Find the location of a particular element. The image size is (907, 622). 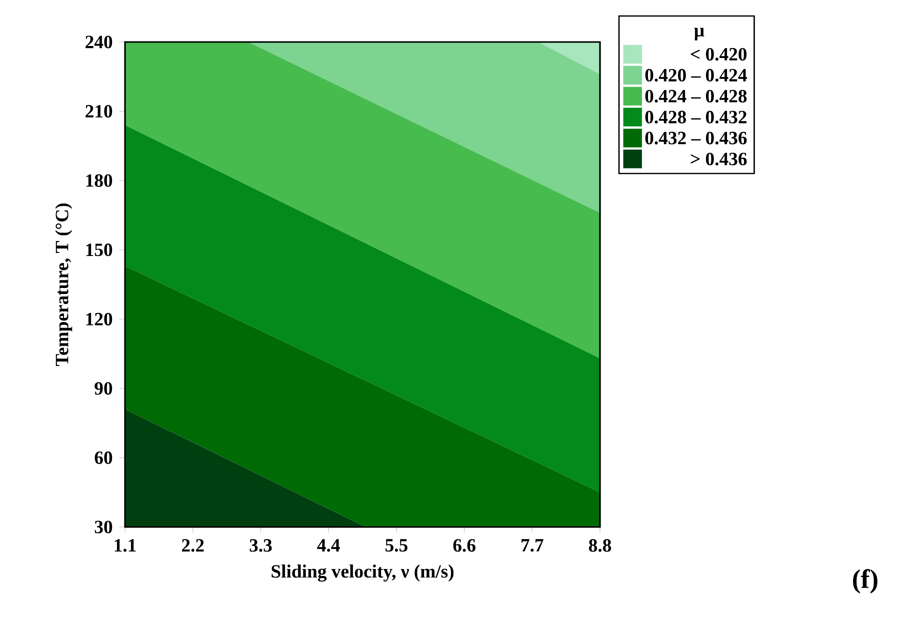

y-tick-label: 60 is located at coordinates (103, 457).